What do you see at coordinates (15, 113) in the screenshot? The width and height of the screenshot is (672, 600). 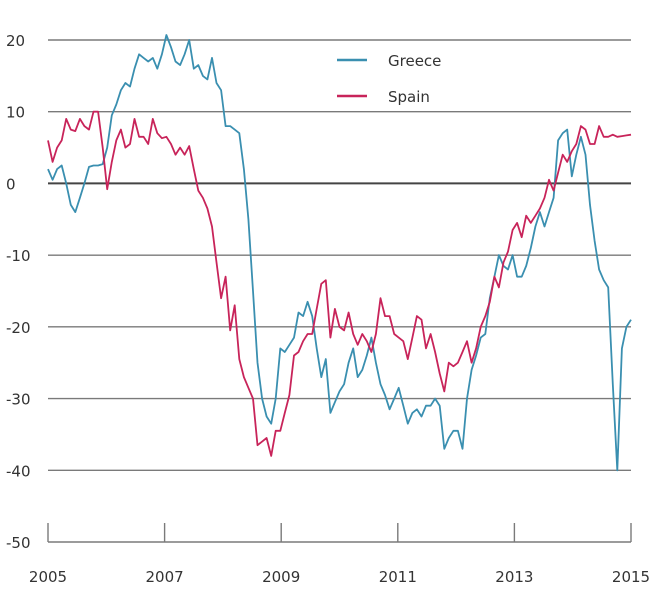 I see `y-tick-label: 10` at bounding box center [15, 113].